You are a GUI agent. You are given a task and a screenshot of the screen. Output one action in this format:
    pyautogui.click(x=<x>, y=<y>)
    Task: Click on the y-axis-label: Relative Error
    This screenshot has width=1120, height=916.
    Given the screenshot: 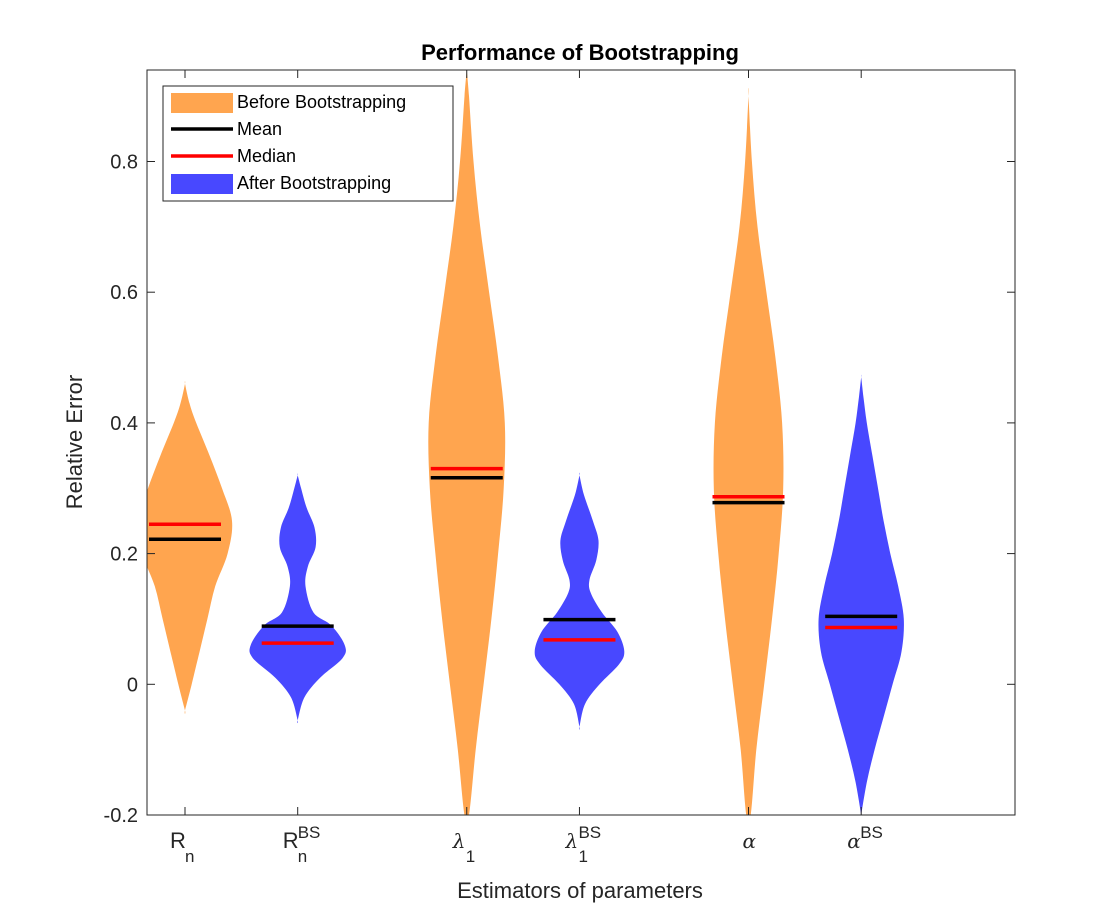 What is the action you would take?
    pyautogui.click(x=74, y=442)
    